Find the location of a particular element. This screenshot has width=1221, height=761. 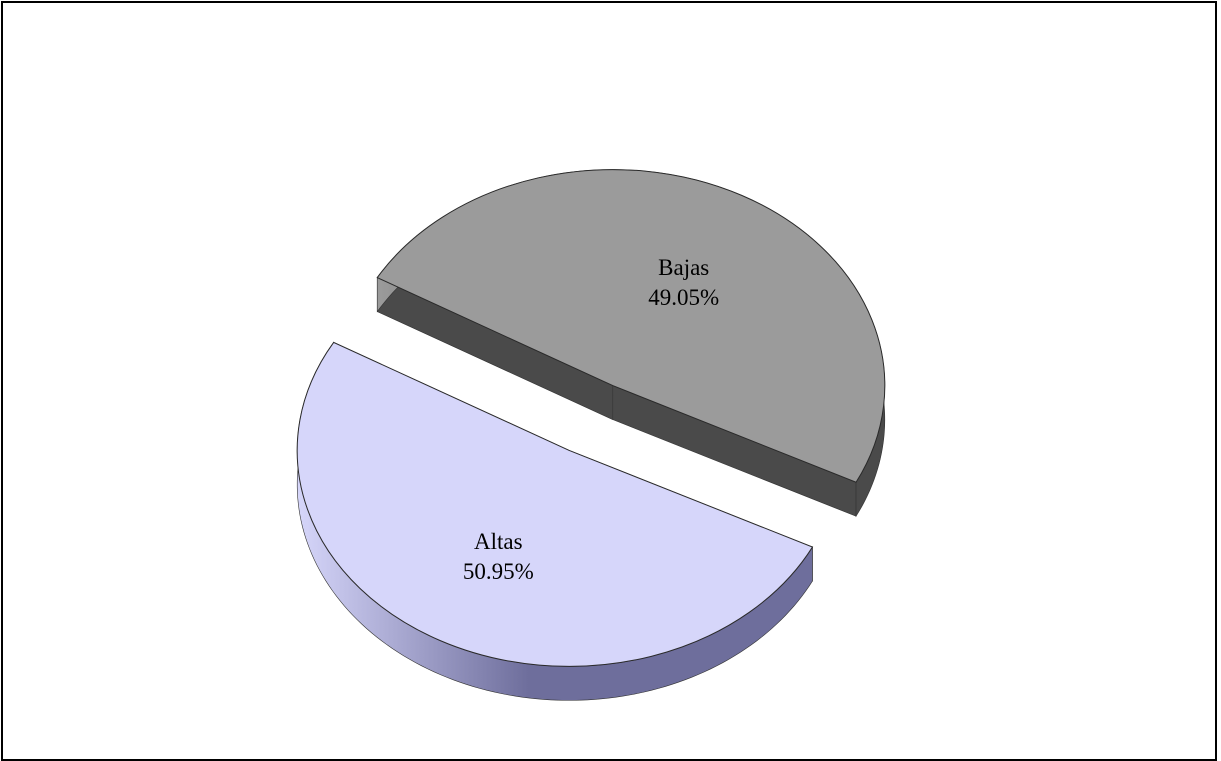

slice-label-percent: 49.05% is located at coordinates (683, 297).